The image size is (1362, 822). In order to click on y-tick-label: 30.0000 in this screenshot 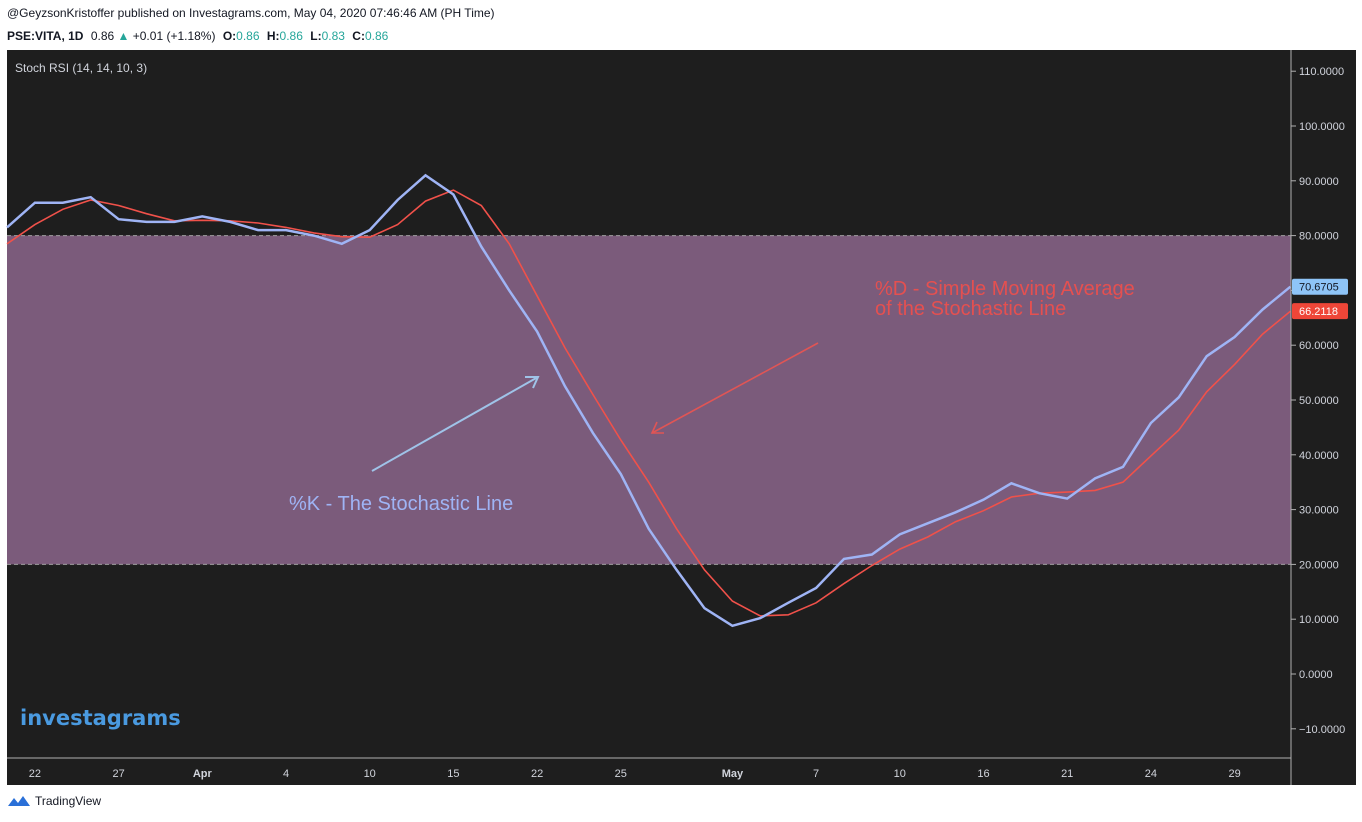, I will do `click(1319, 511)`.